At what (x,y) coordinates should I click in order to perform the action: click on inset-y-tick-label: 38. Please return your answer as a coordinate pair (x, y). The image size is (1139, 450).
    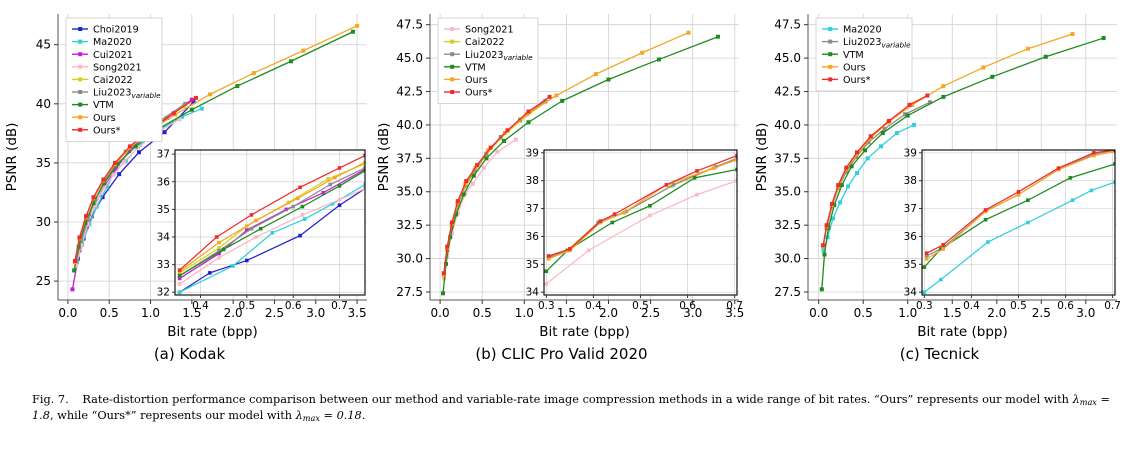
    Looking at the image, I should click on (910, 181).